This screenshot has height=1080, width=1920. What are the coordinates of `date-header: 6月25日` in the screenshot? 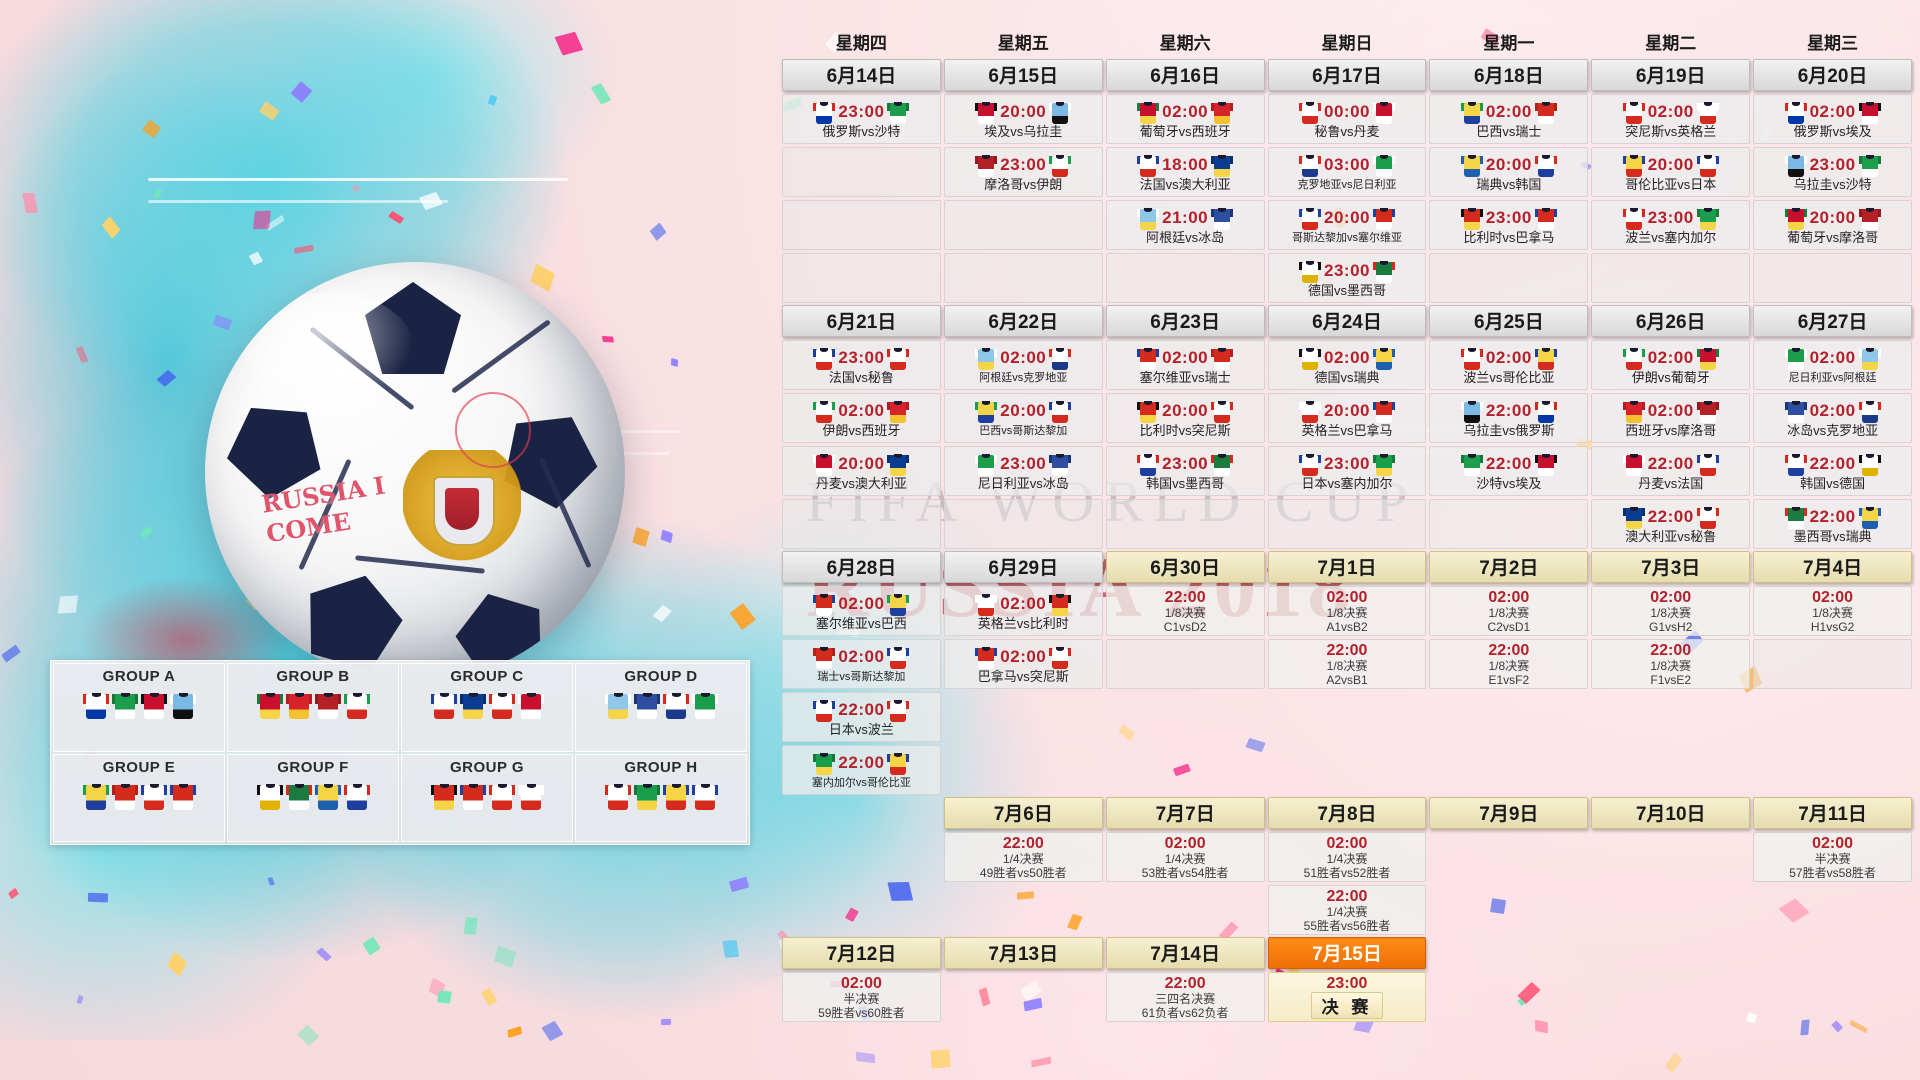 It's located at (1509, 321).